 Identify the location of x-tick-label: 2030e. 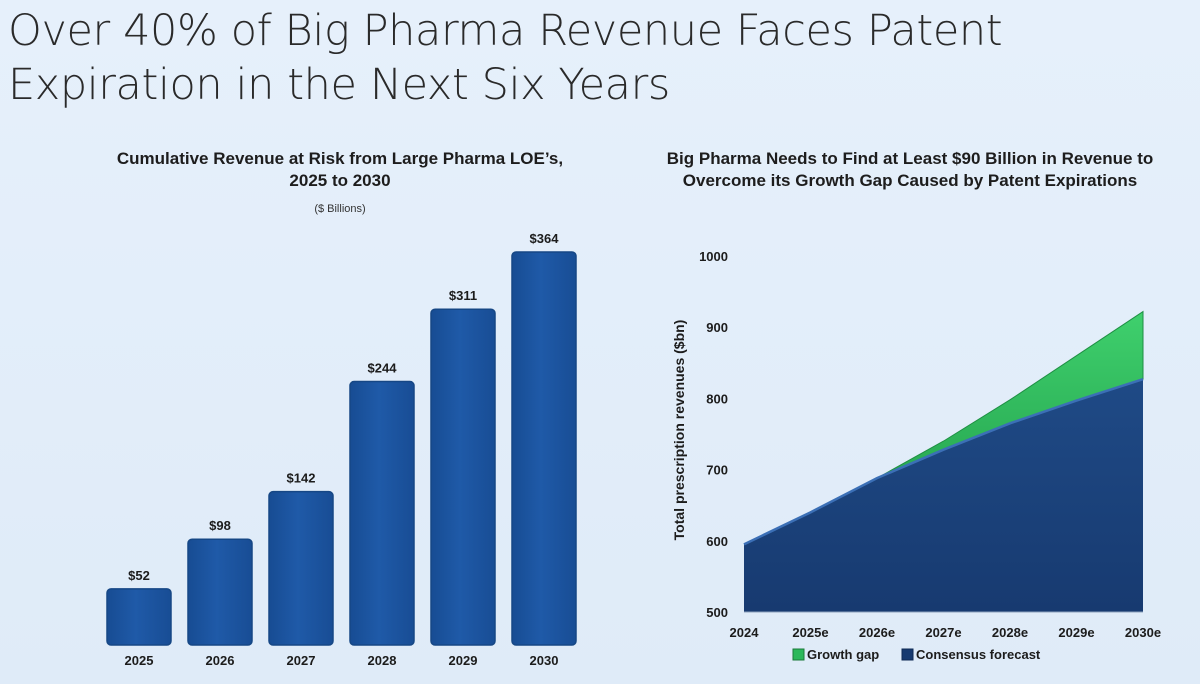
(1143, 632).